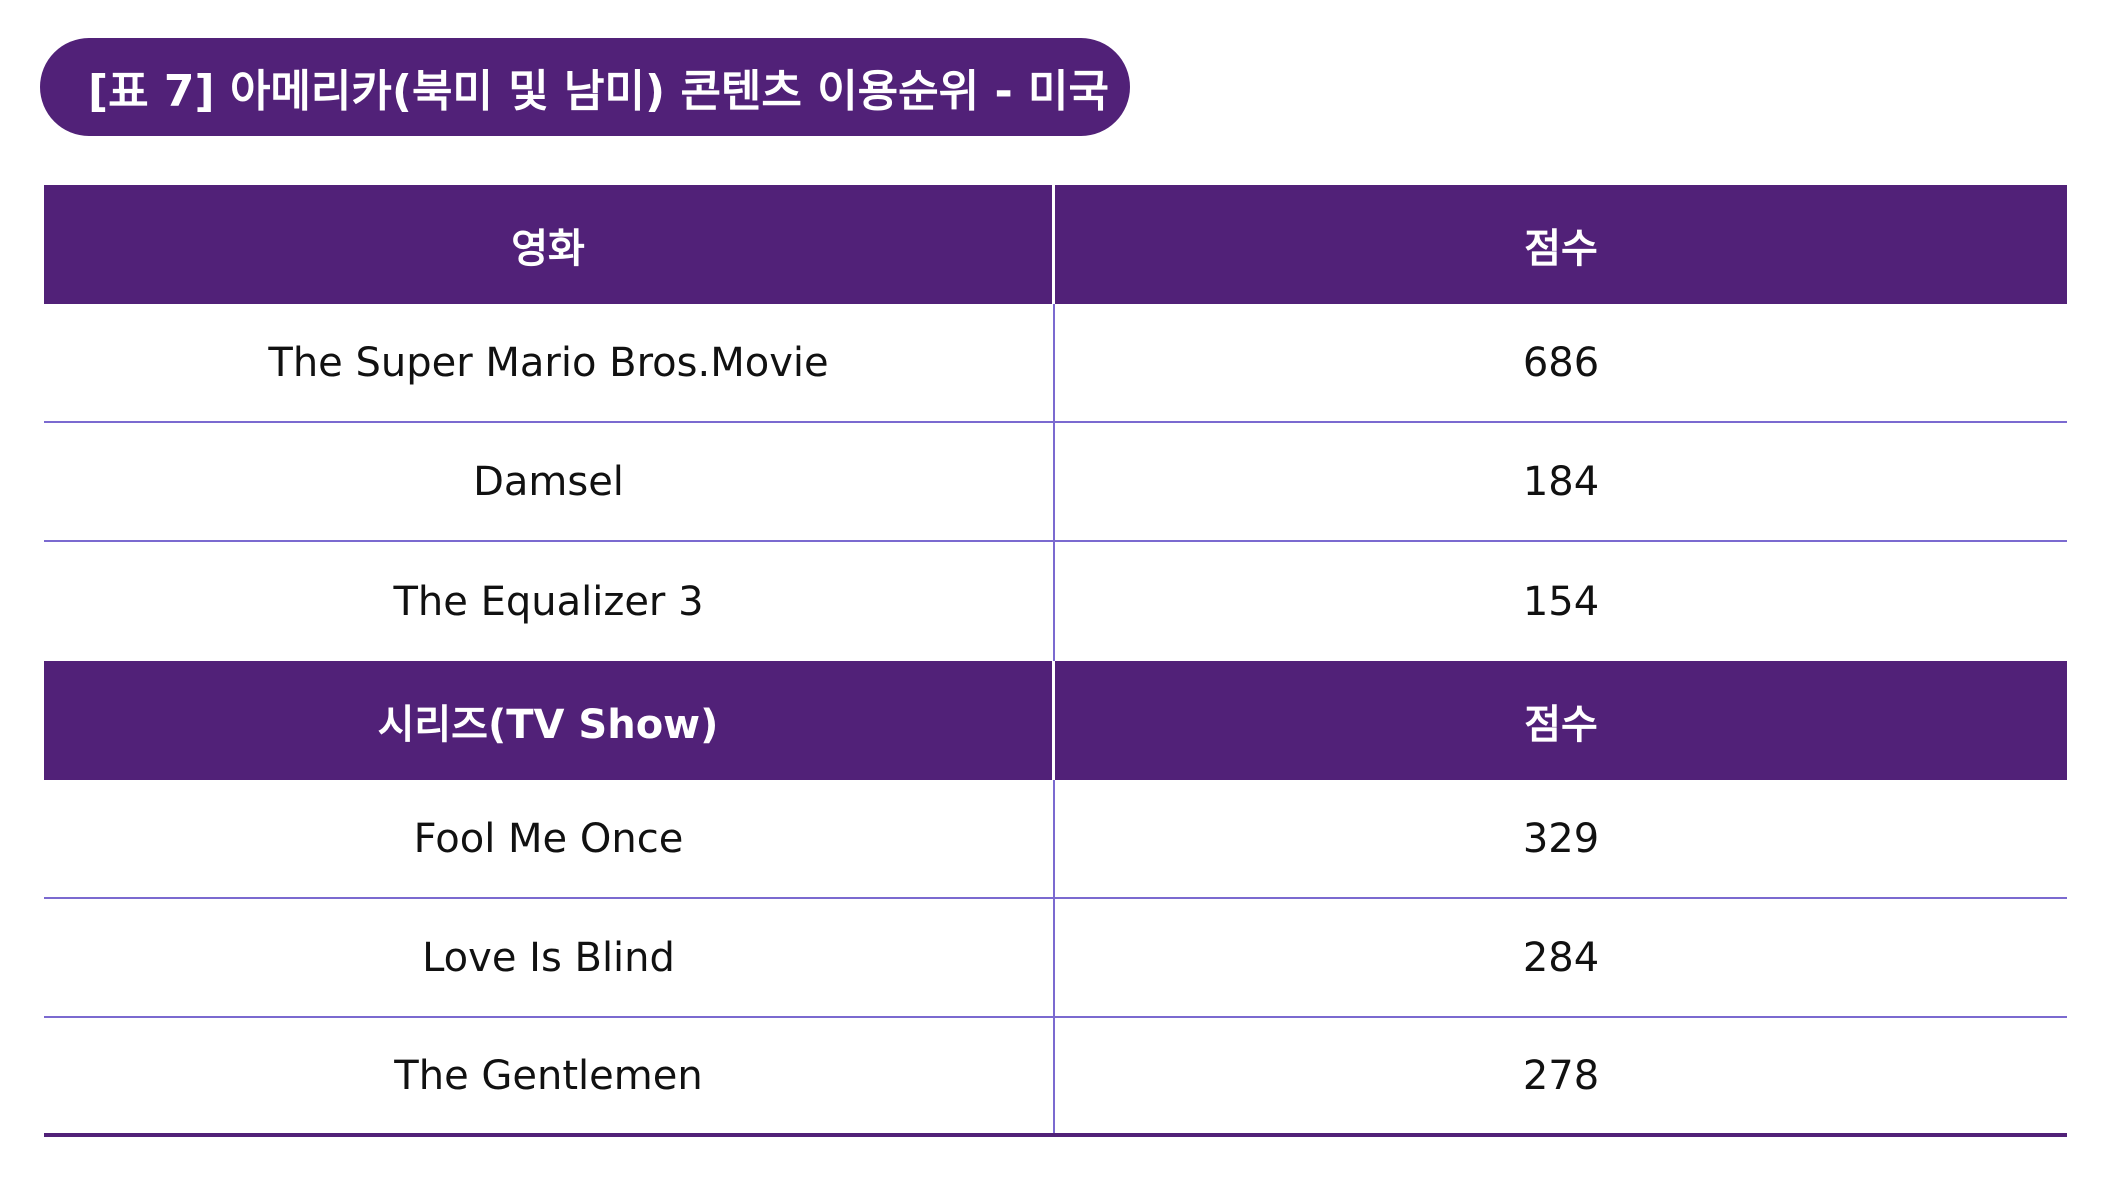 The width and height of the screenshot is (2102, 1186). Describe the element at coordinates (549, 601) in the screenshot. I see `movie-title-cell: The Equalizer 3` at that location.